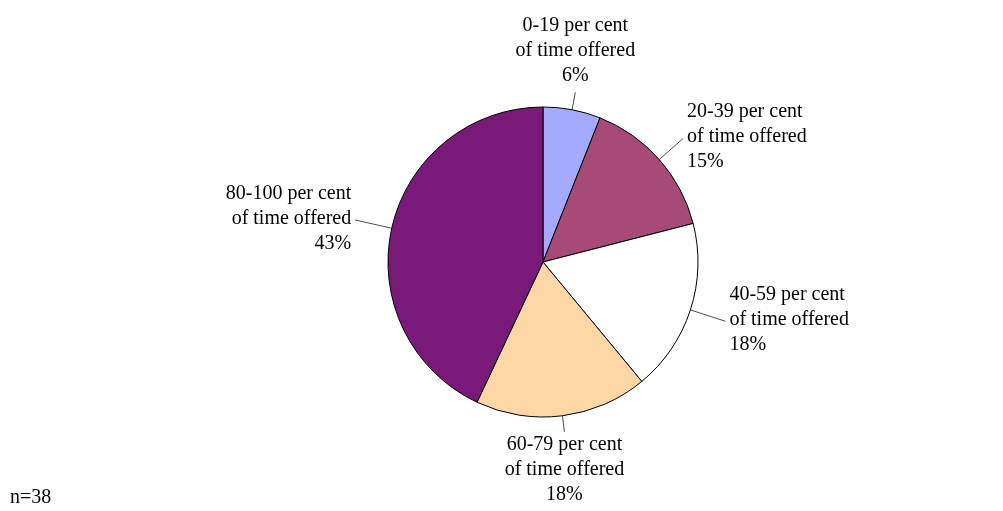  Describe the element at coordinates (575, 74) in the screenshot. I see `data-label: 6%` at that location.